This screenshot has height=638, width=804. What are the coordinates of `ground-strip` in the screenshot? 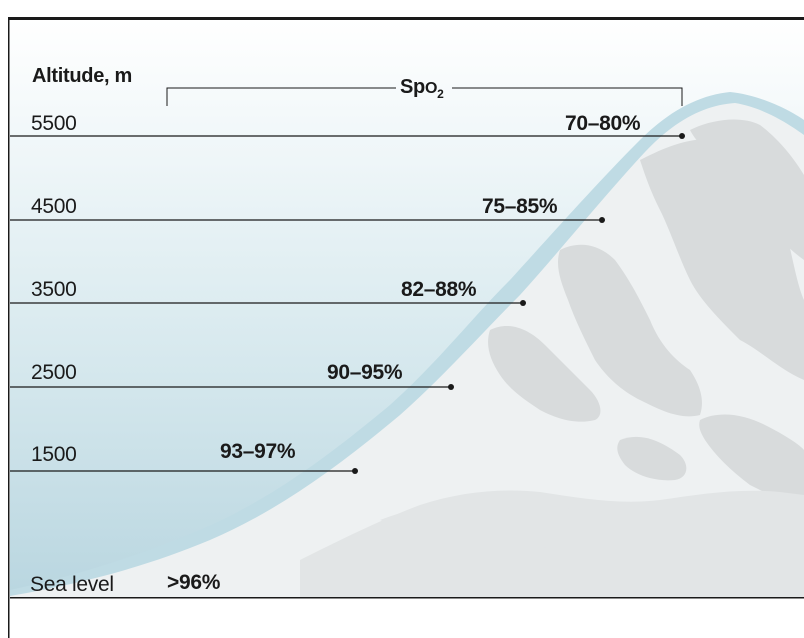 It's located at (407, 618).